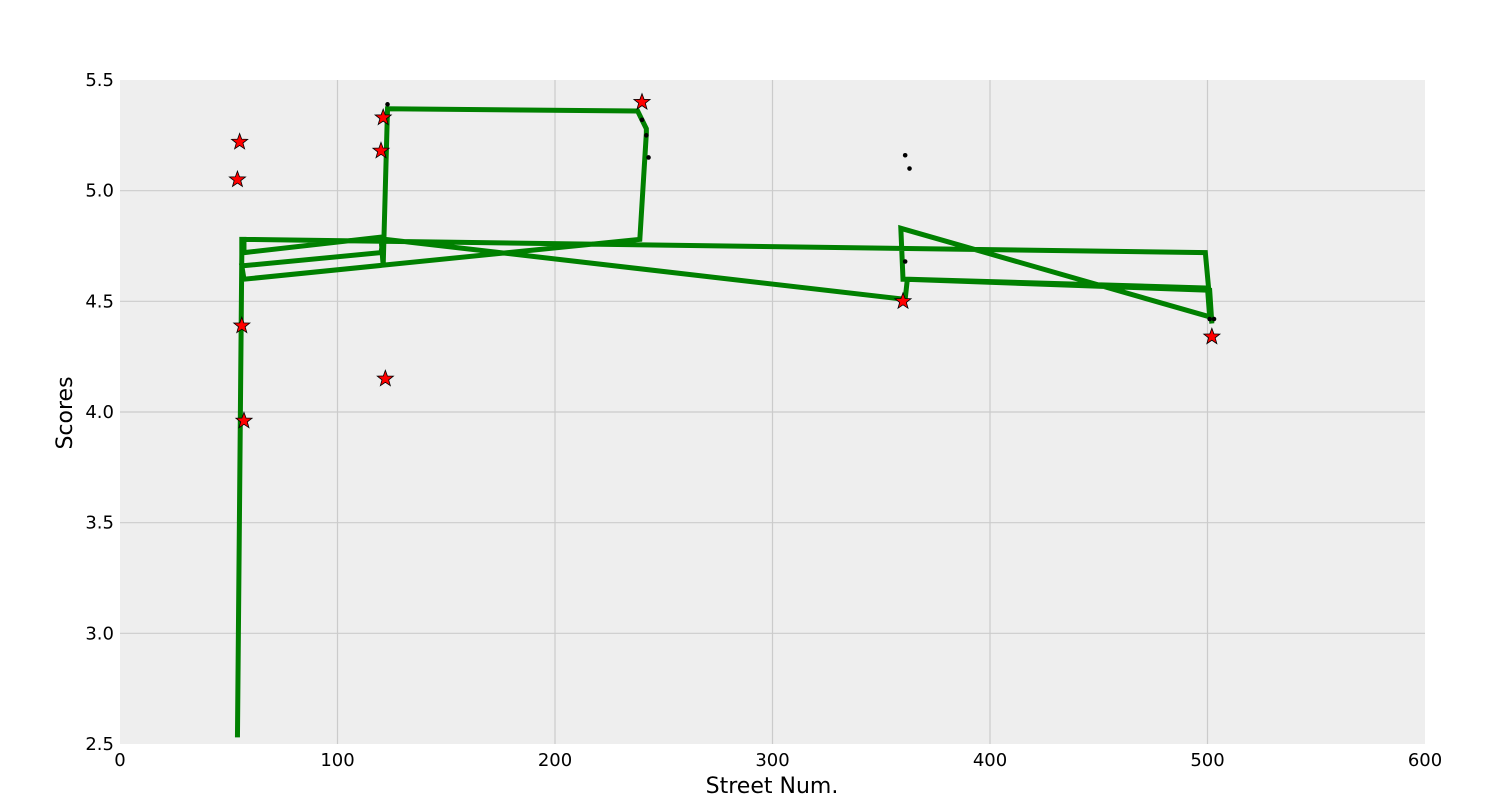 The height and width of the screenshot is (800, 1500). What do you see at coordinates (99, 191) in the screenshot?
I see `y-tick-label: 5.0` at bounding box center [99, 191].